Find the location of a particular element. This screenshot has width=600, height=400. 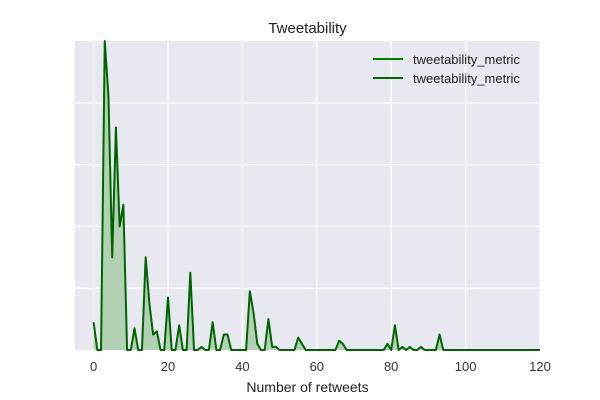

legend: tweetability_metric tweetability_metric is located at coordinates (446, 69).